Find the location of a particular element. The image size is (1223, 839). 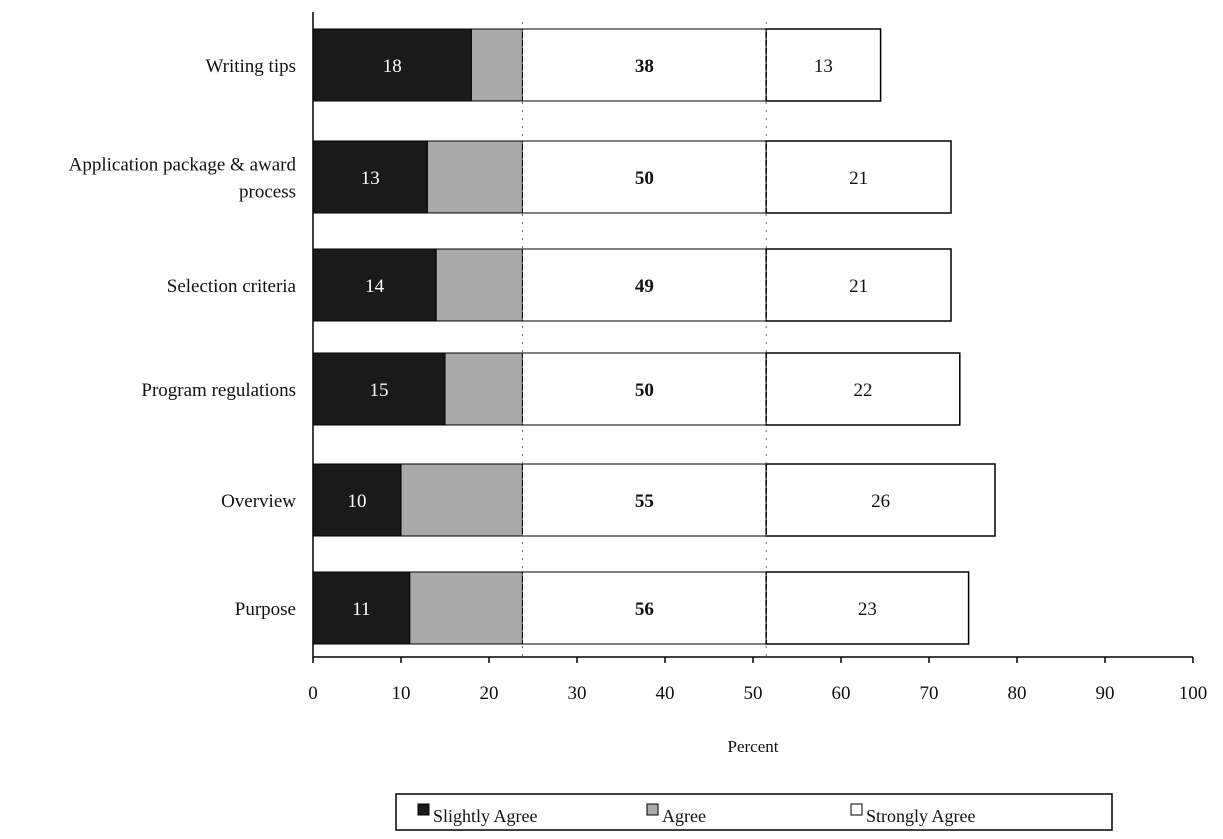

category-label-application-package-award-process-line-2: process is located at coordinates (267, 192).